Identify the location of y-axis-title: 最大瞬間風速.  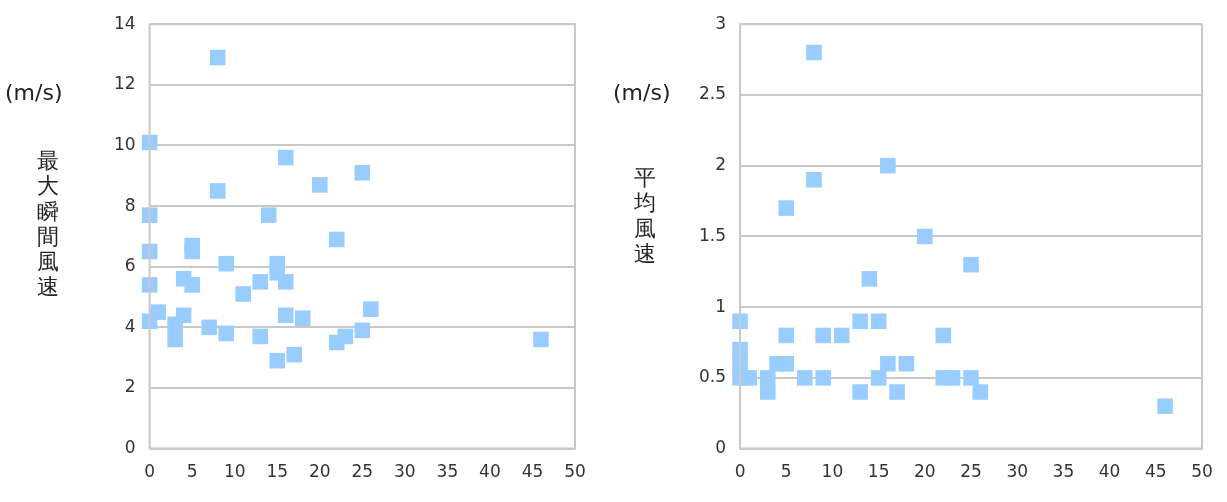
(48, 224).